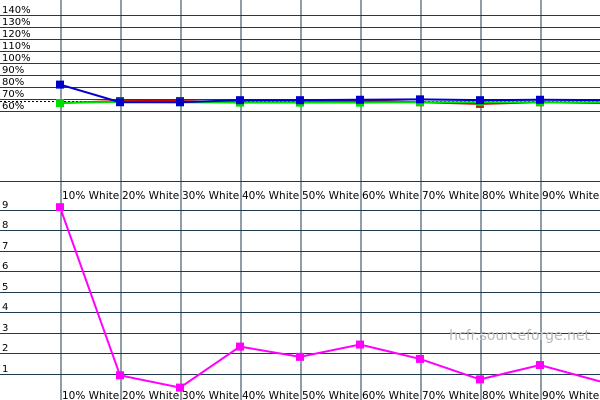 Image resolution: width=600 pixels, height=400 pixels. What do you see at coordinates (16, 34) in the screenshot?
I see `y-tick-label: 120%` at bounding box center [16, 34].